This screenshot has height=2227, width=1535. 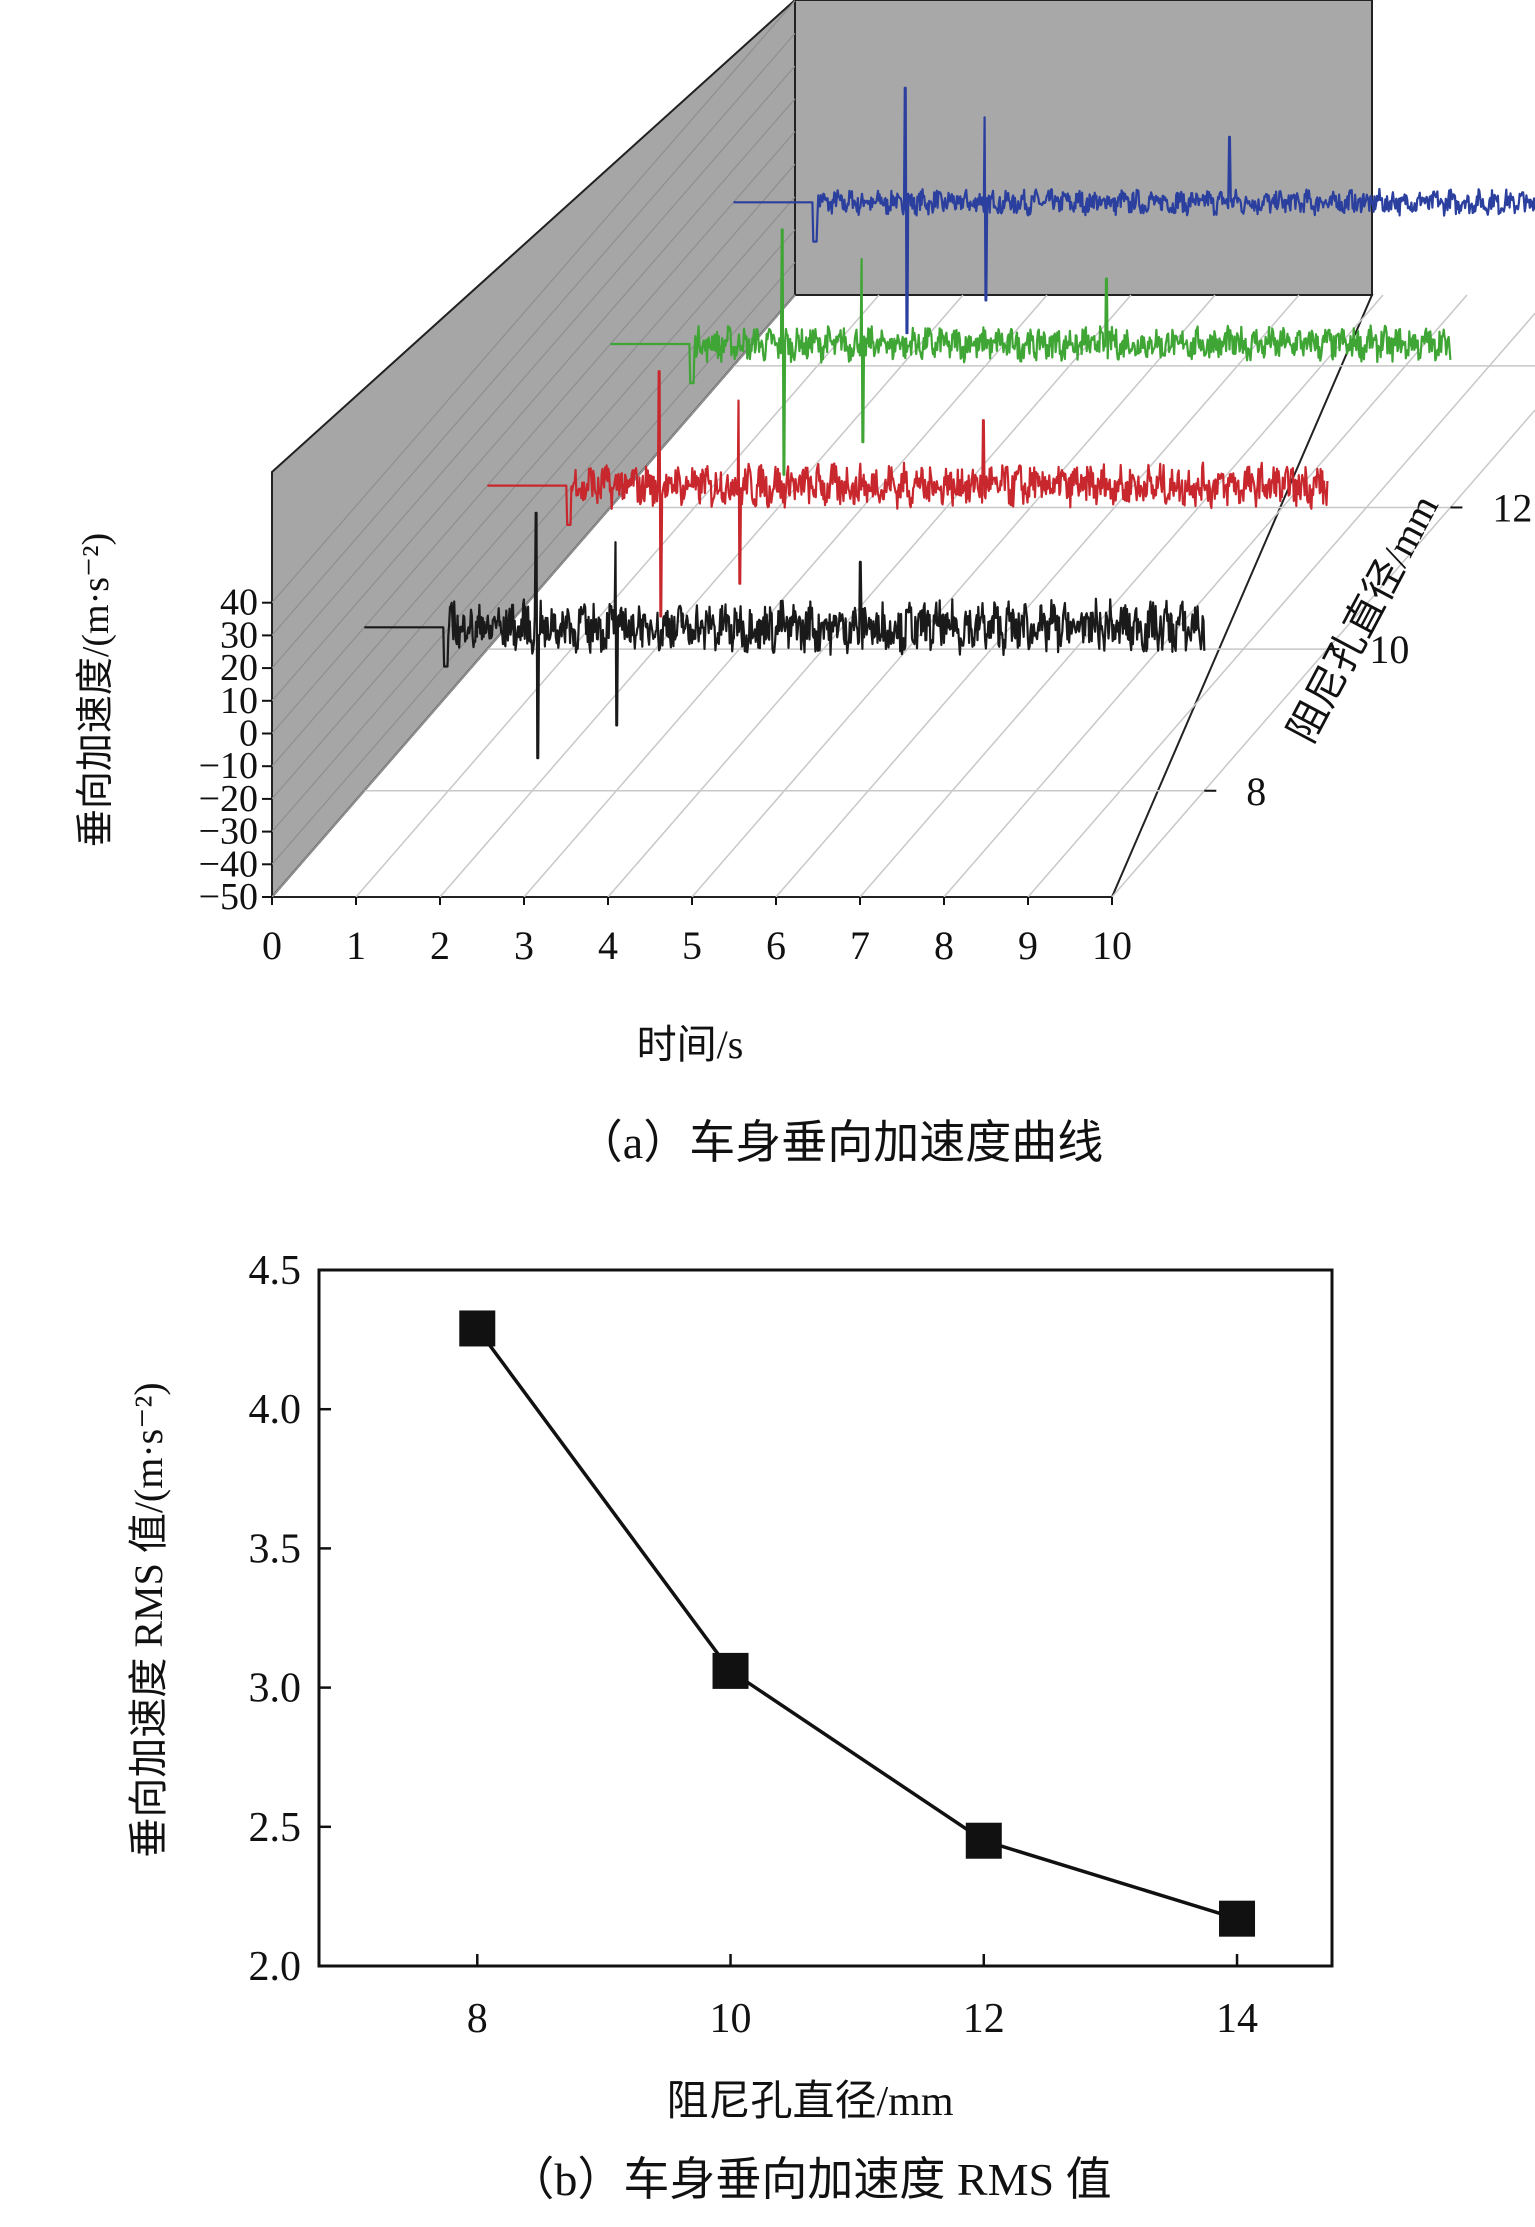 I want to click on rms-series, so click(x=857, y=1623).